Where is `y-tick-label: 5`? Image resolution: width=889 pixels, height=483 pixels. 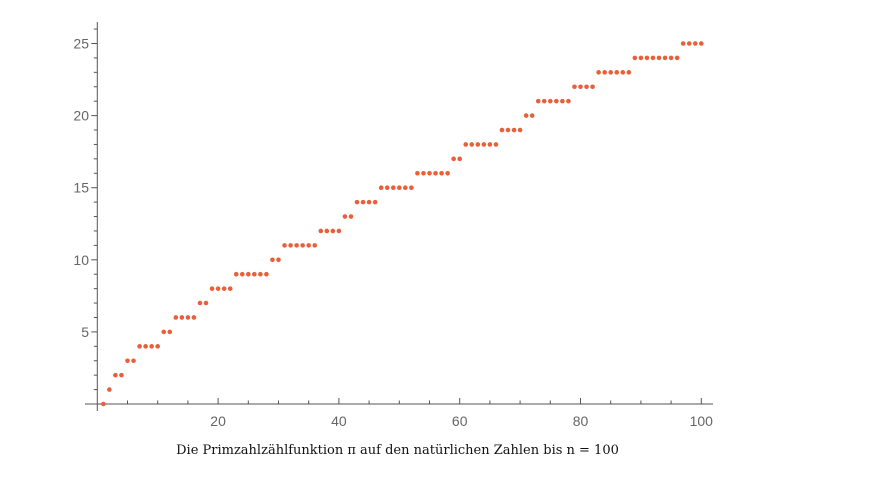 y-tick-label: 5 is located at coordinates (85, 332).